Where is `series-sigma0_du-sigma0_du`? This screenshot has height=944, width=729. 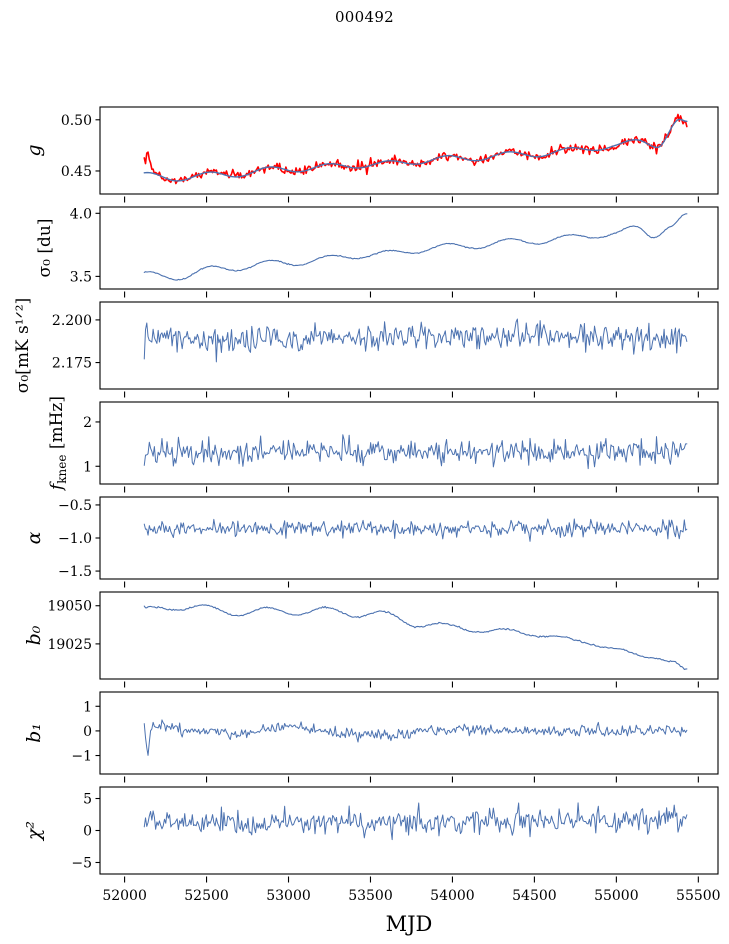 series-sigma0_du-sigma0_du is located at coordinates (415, 247).